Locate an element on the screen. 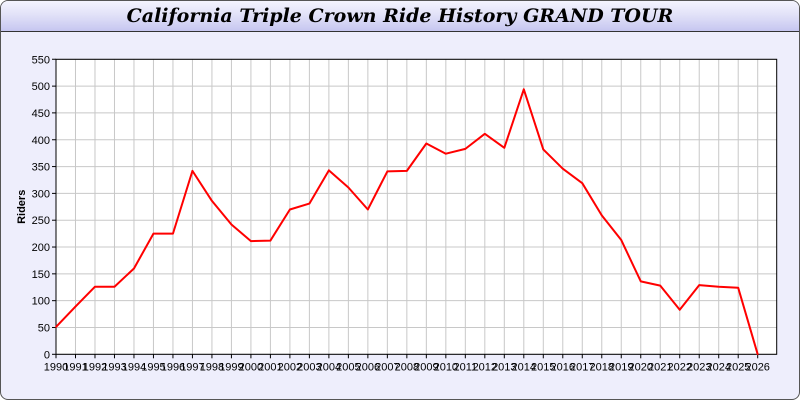  x-tick-label: 1992 is located at coordinates (95, 367).